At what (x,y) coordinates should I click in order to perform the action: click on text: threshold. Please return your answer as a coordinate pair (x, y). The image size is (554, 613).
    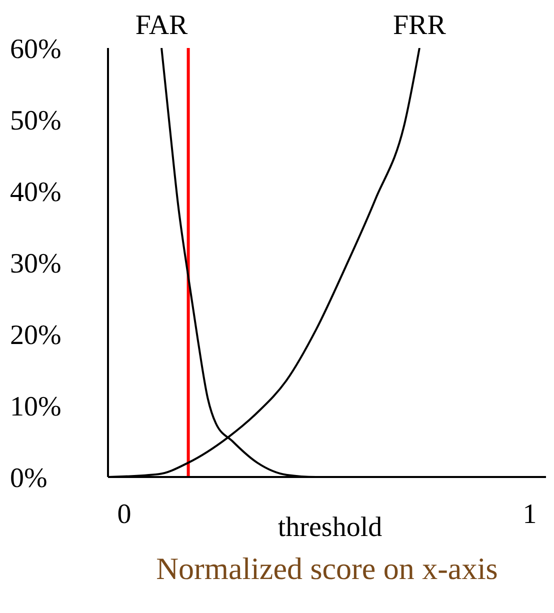
    Looking at the image, I should click on (330, 527).